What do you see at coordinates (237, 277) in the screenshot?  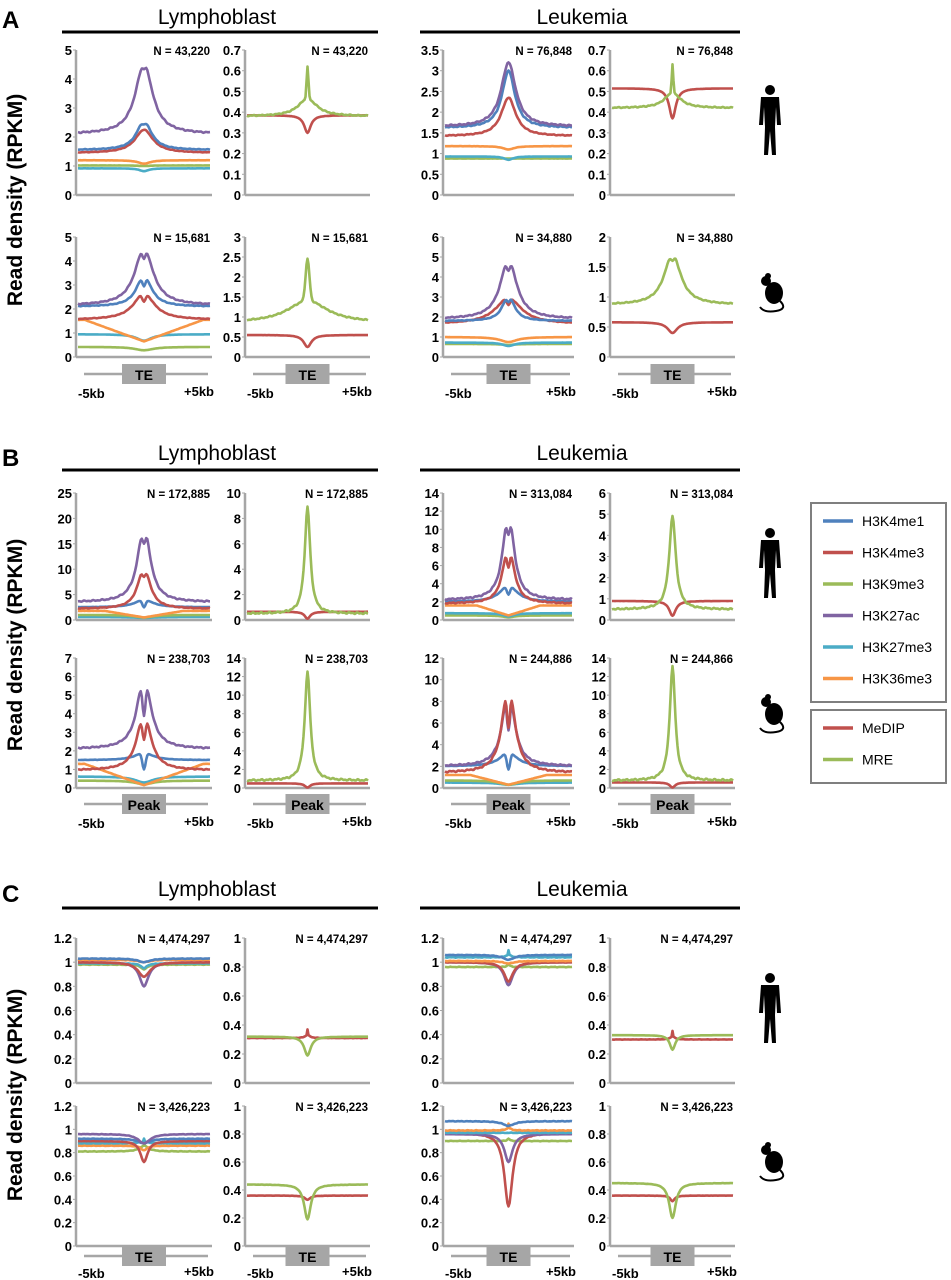 I see `y-tick-label: 2` at bounding box center [237, 277].